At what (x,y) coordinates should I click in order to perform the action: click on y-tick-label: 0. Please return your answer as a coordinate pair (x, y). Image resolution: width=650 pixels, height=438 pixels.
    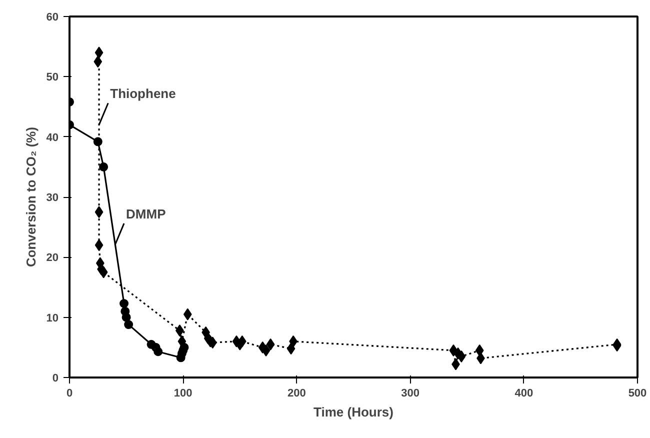
    Looking at the image, I should click on (55, 378).